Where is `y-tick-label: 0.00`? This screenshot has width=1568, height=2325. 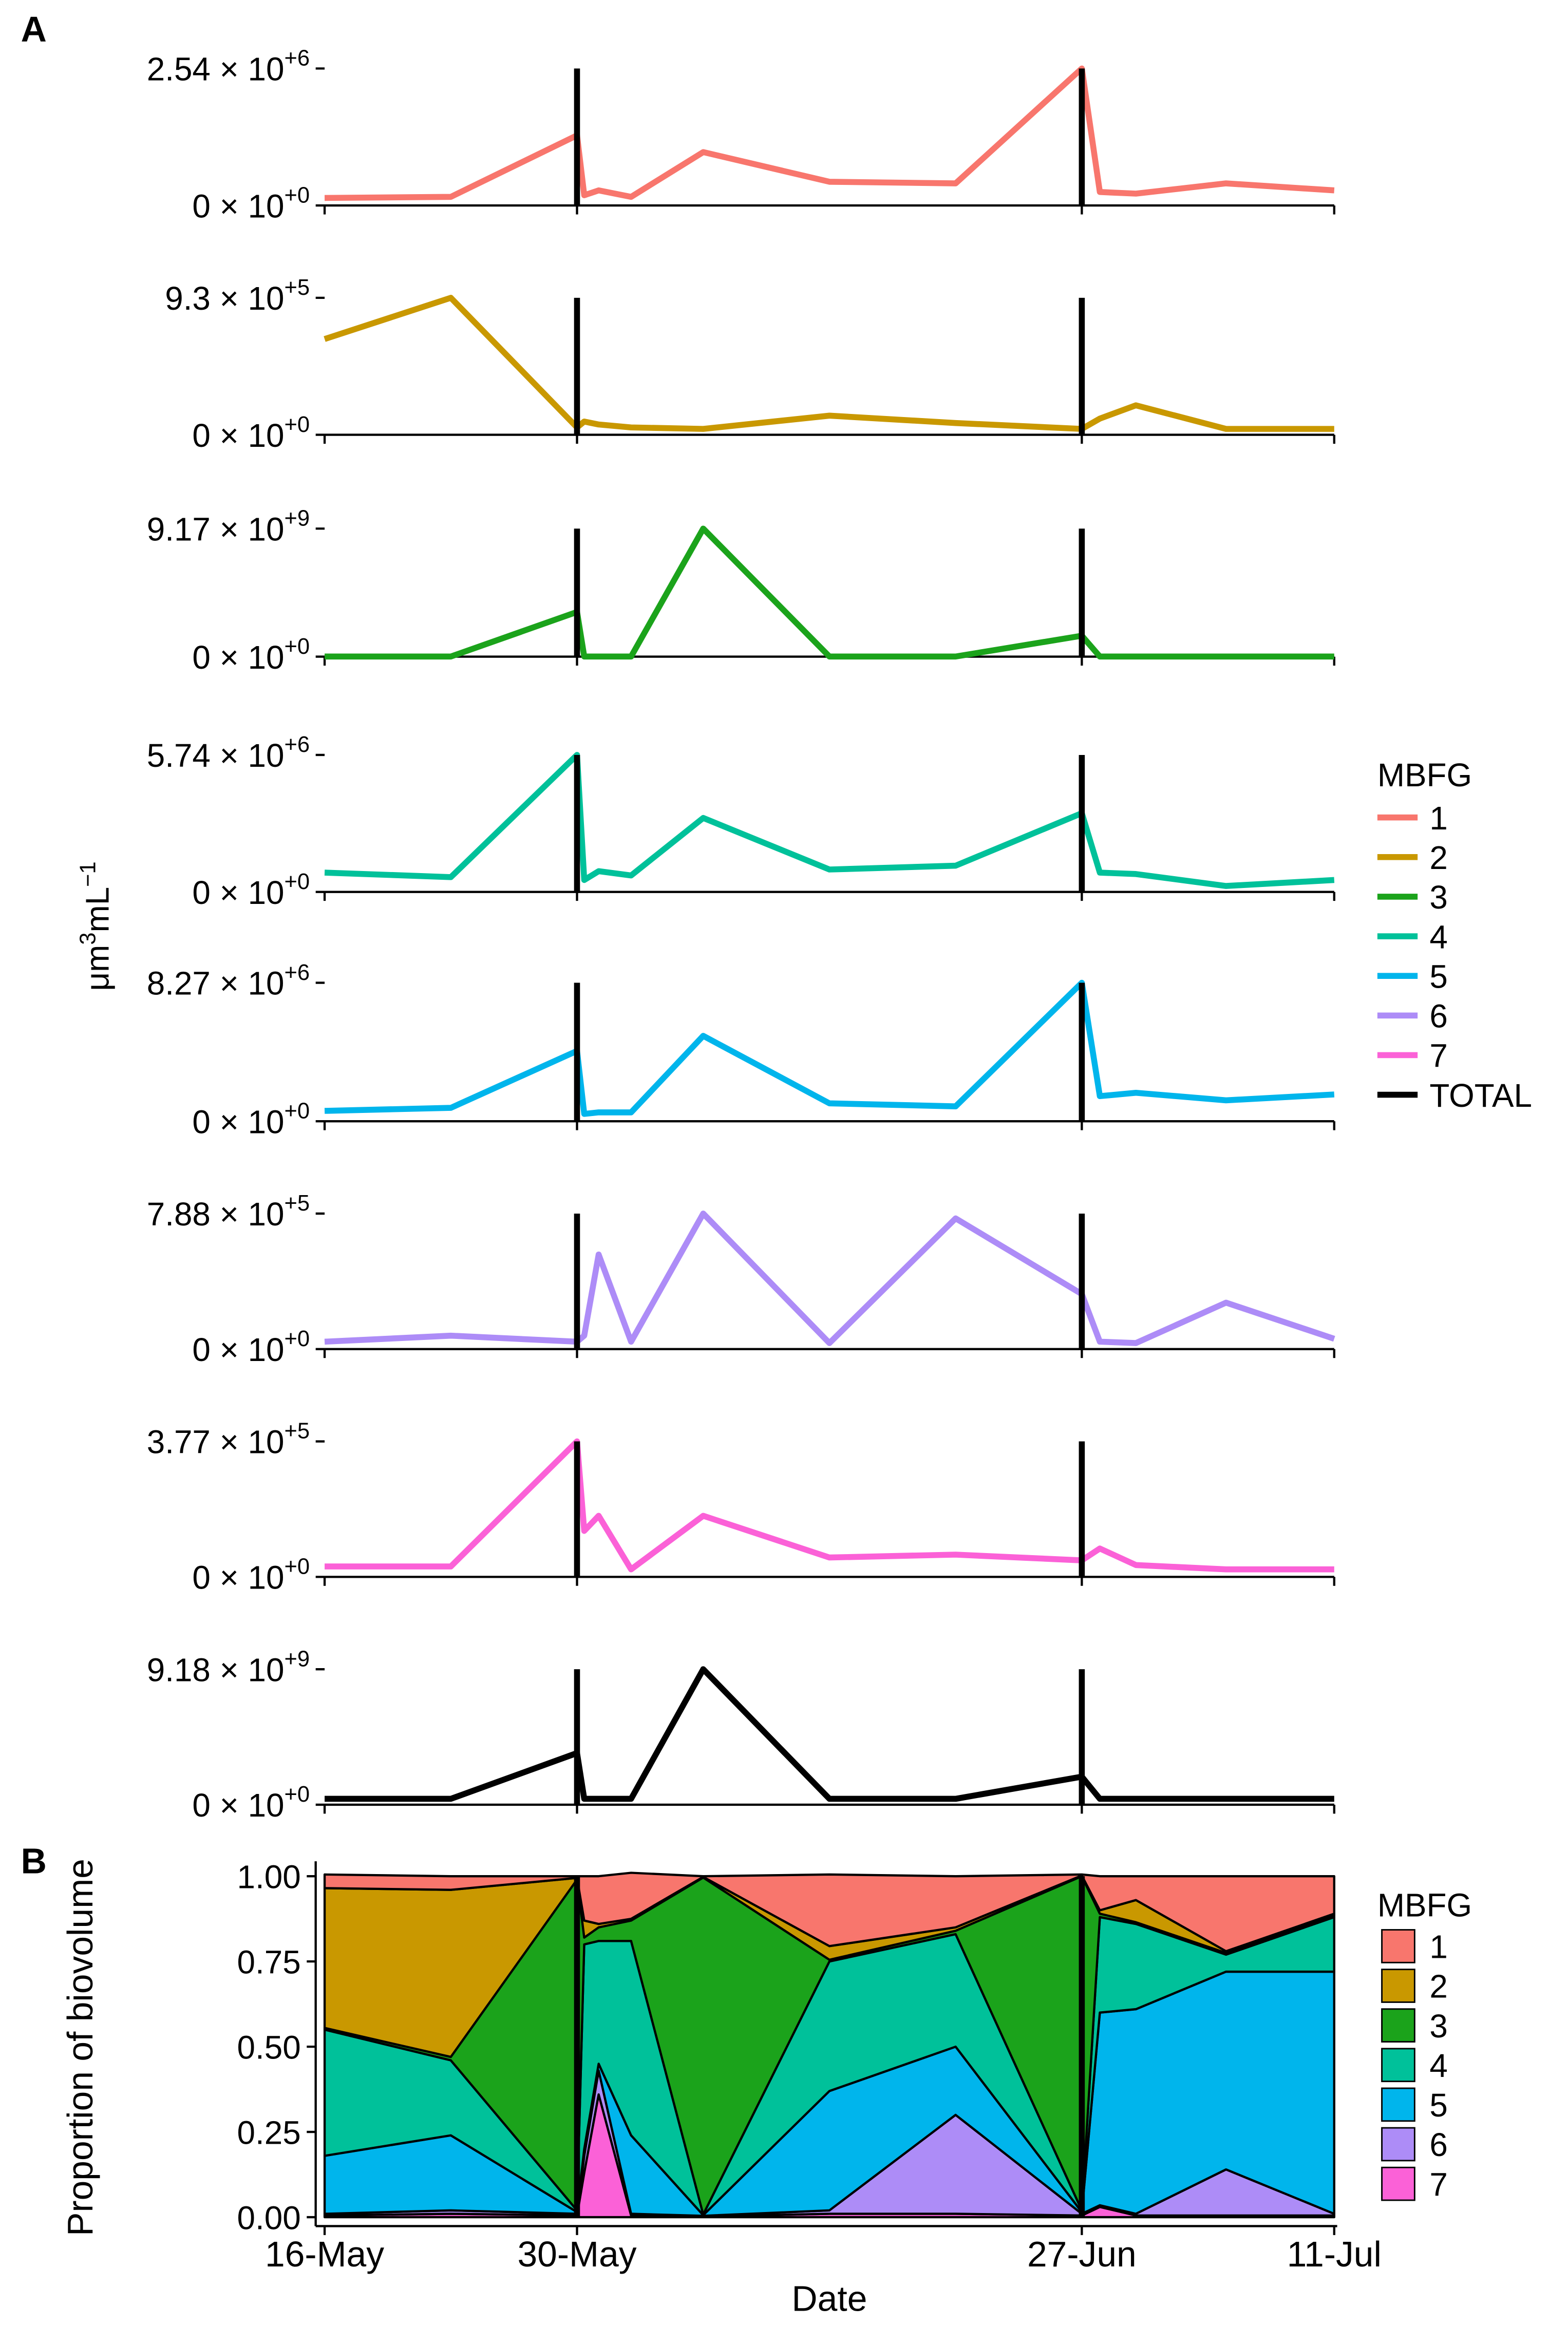
y-tick-label: 0.00 is located at coordinates (269, 2217).